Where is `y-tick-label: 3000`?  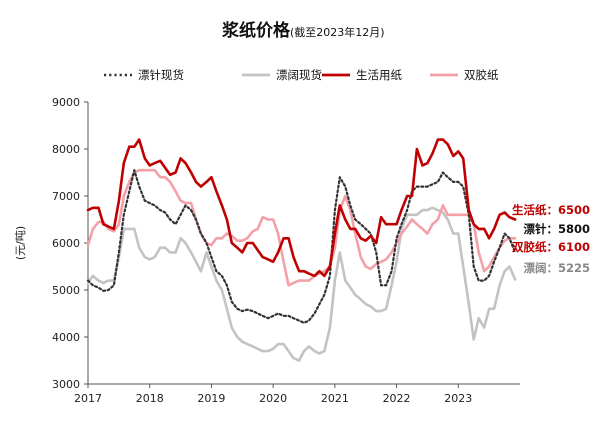 y-tick-label: 3000 is located at coordinates (66, 384).